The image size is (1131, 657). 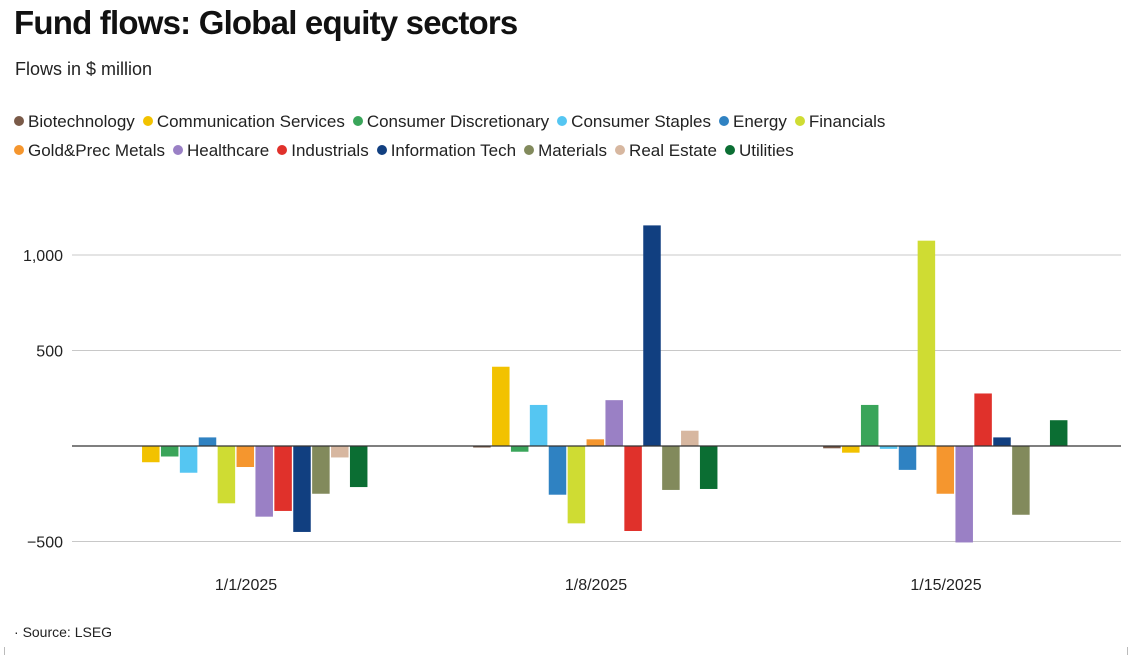 What do you see at coordinates (178, 150) in the screenshot?
I see `legend-swatch-healthcare` at bounding box center [178, 150].